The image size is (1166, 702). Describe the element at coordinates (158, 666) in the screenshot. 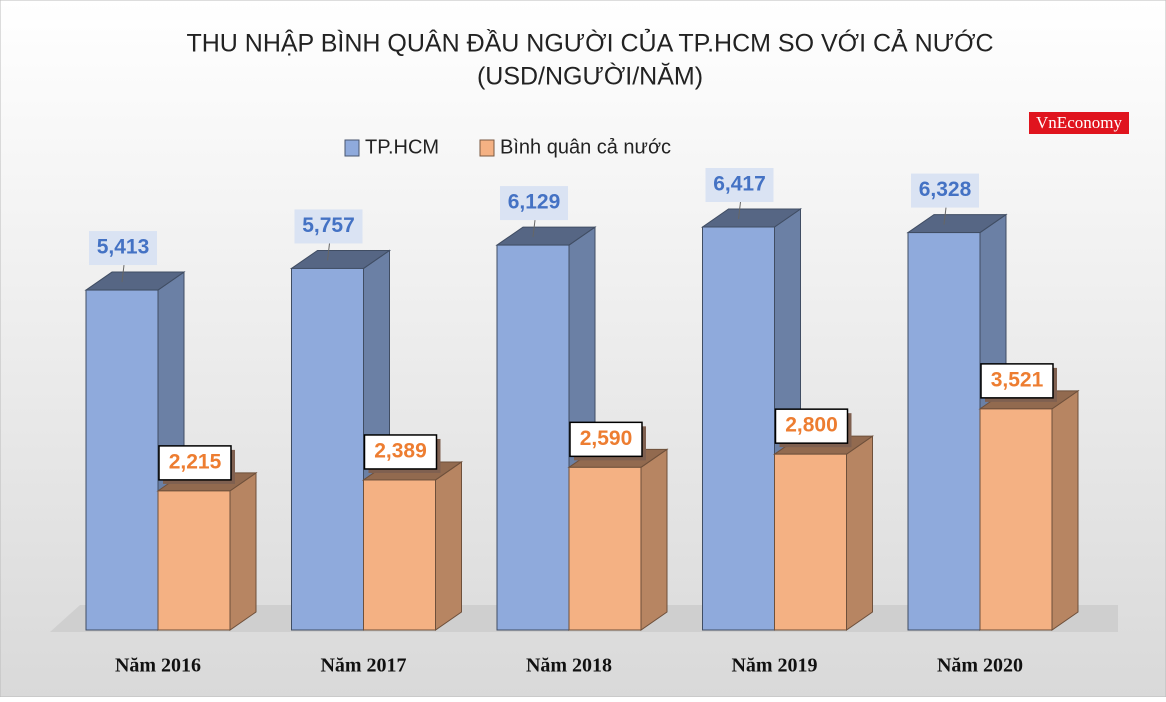

I see `x-tick-label: Năm 2016` at that location.